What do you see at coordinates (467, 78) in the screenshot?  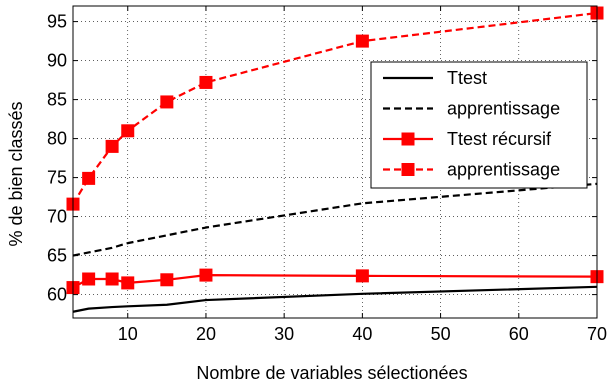 I see `legend-label: Ttest` at bounding box center [467, 78].